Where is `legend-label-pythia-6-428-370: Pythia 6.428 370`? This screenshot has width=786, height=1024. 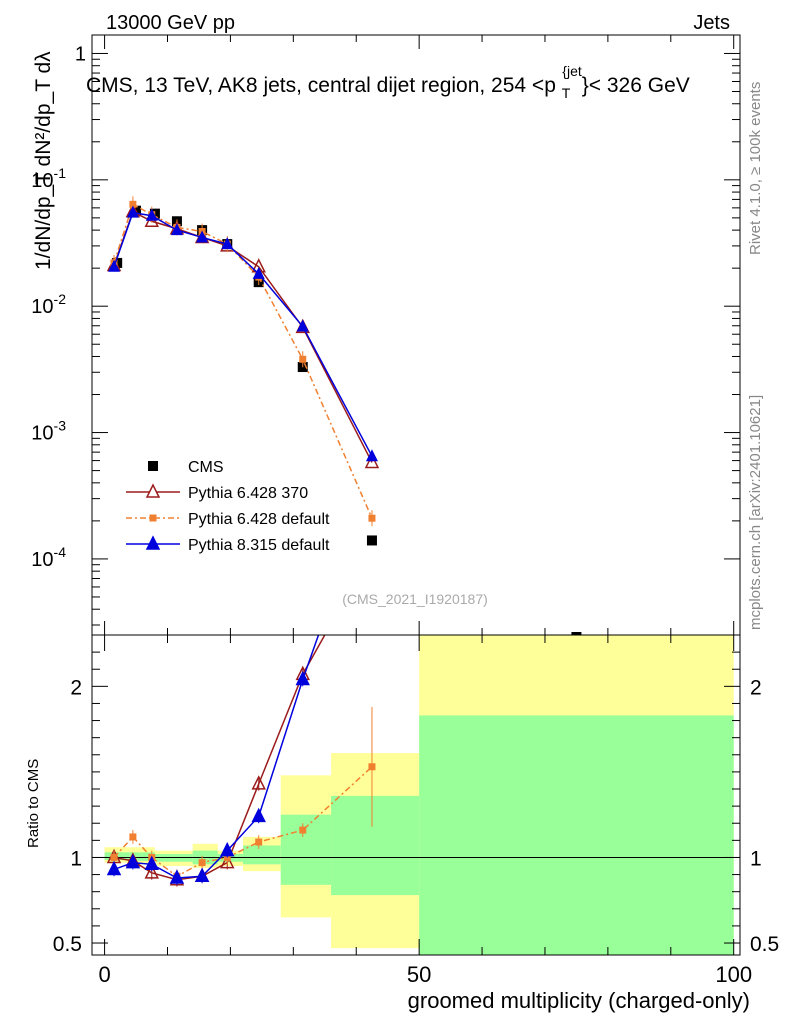 legend-label-pythia-6-428-370: Pythia 6.428 370 is located at coordinates (248, 493).